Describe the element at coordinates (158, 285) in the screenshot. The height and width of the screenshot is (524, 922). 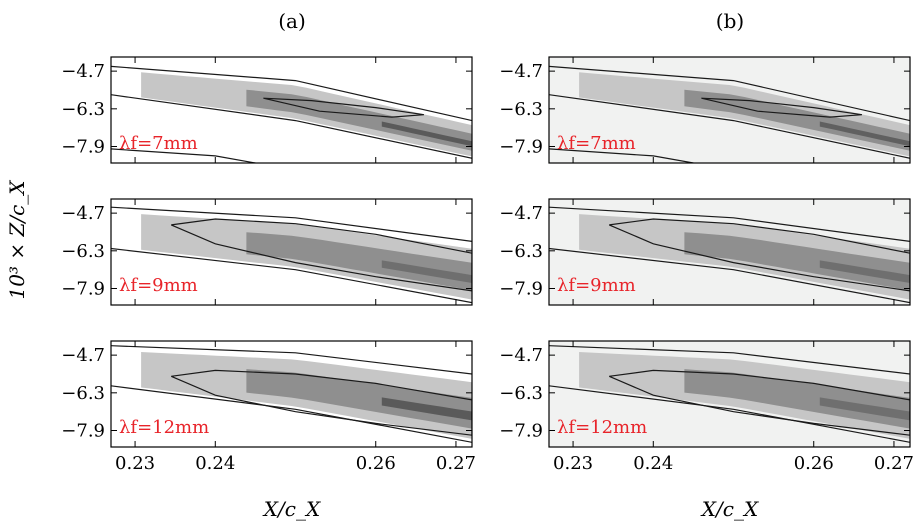
I see `panel-annotation-a-row2: λf=9mm` at that location.